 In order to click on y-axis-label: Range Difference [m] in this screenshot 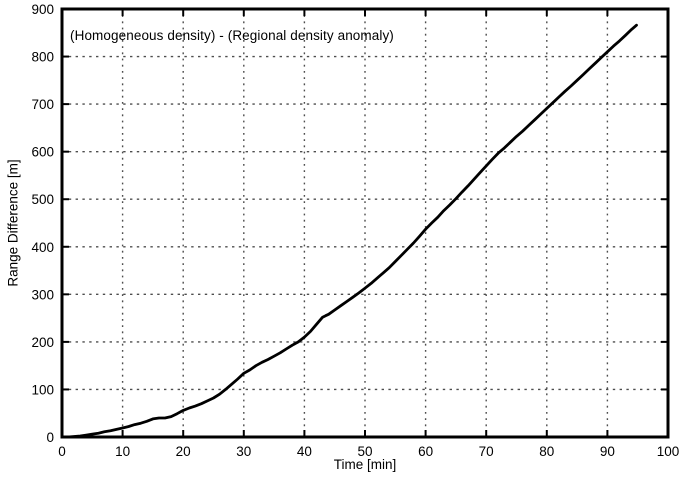, I will do `click(13, 223)`.